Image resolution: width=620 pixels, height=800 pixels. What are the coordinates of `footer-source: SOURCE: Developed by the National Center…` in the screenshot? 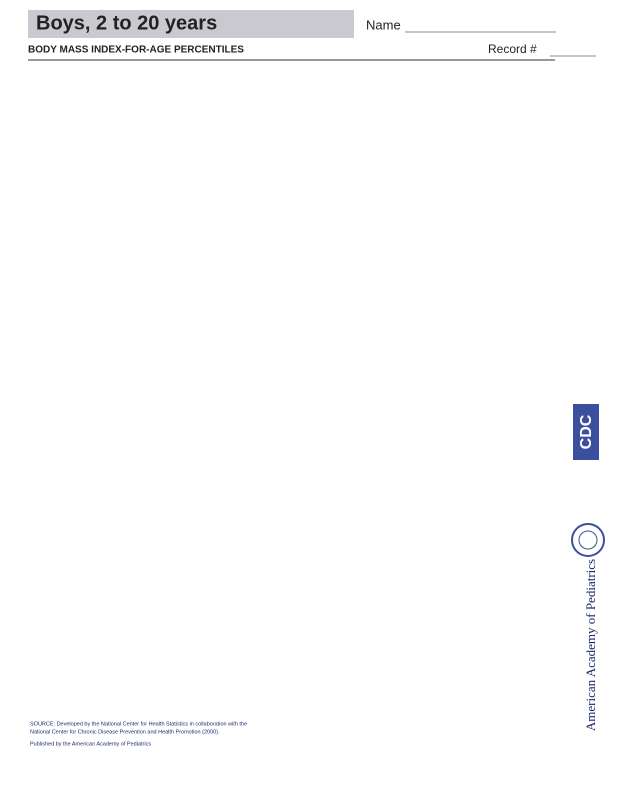 It's located at (138, 724).